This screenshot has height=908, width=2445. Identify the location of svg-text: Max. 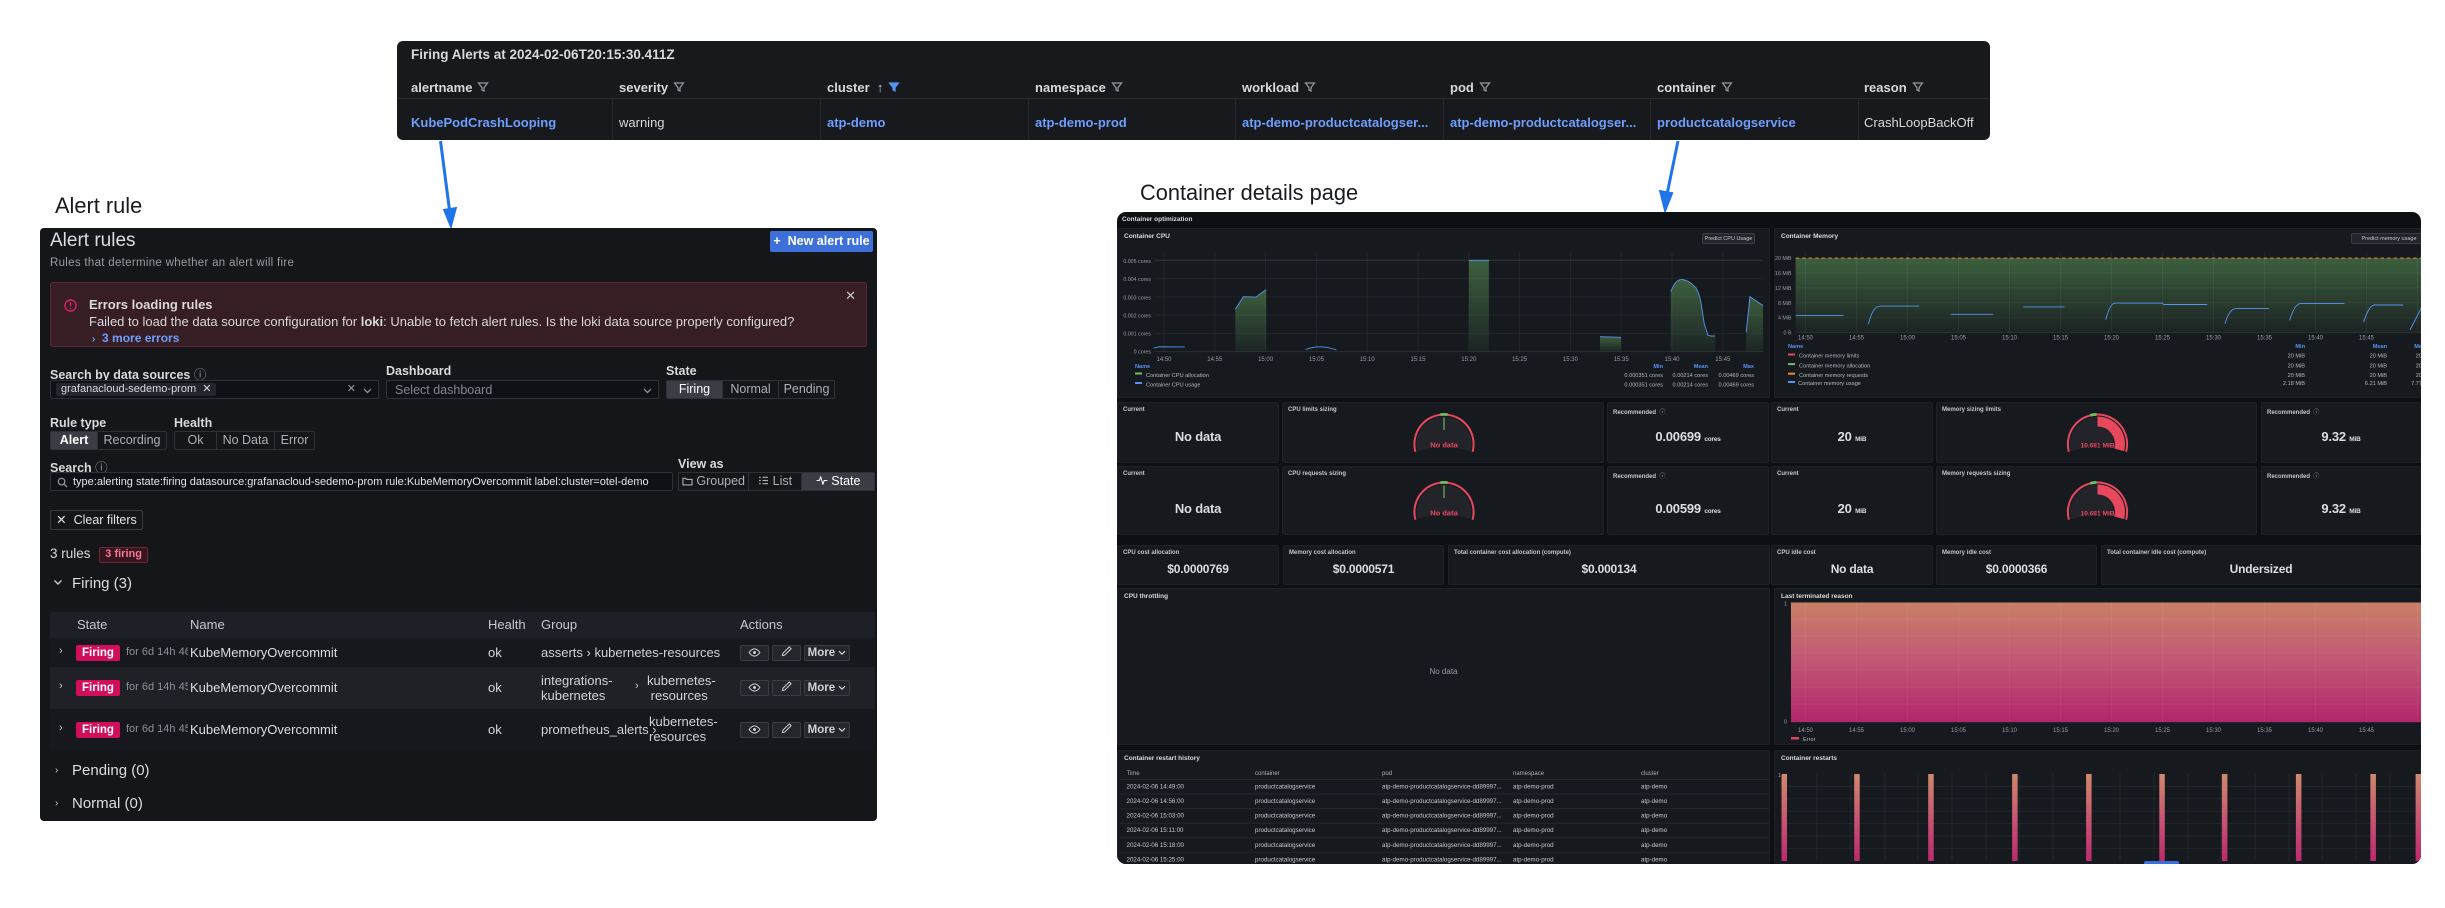
(1749, 367).